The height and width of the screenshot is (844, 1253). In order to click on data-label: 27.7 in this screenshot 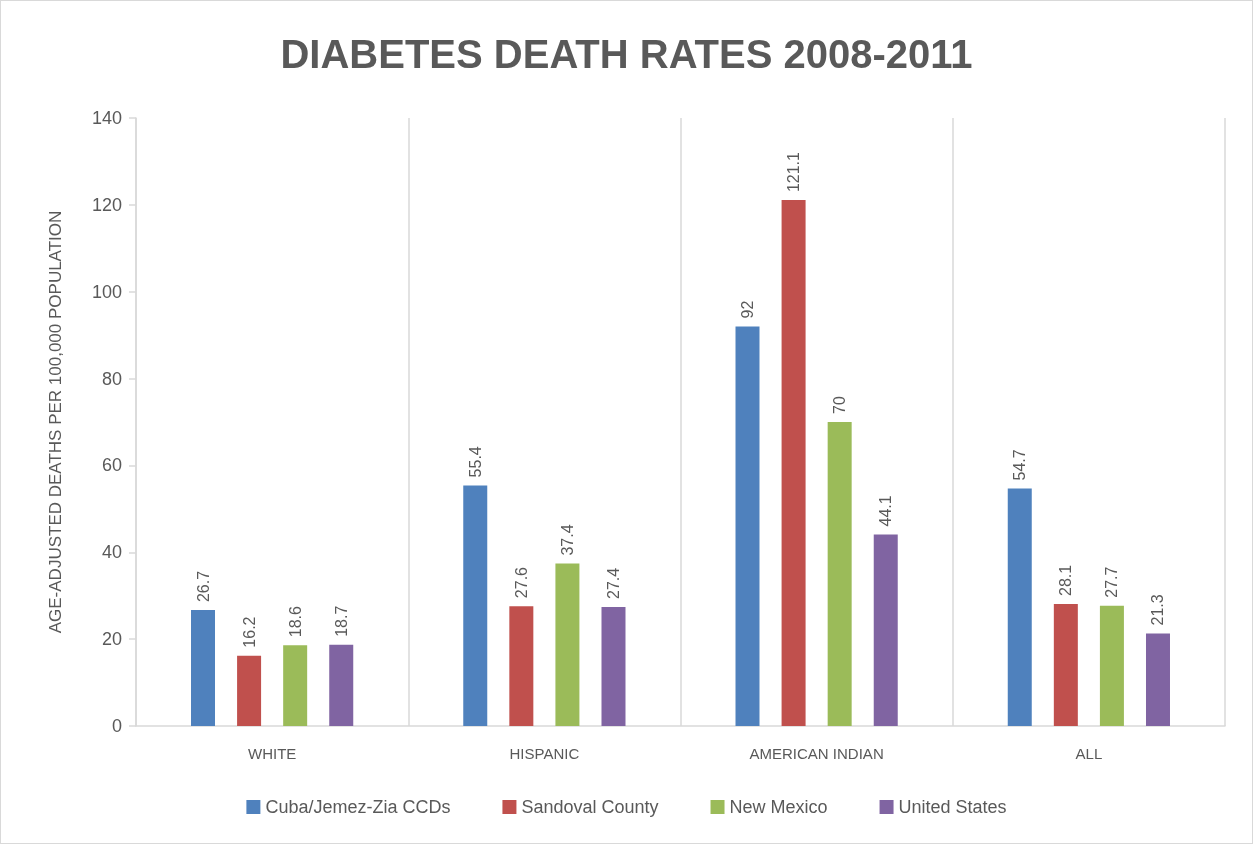, I will do `click(1112, 582)`.